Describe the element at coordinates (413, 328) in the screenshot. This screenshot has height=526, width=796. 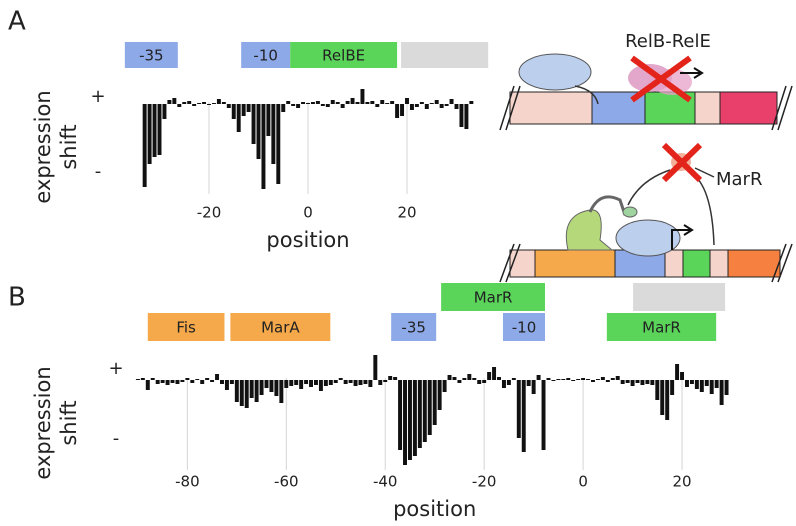
I see `region-label: -35` at that location.